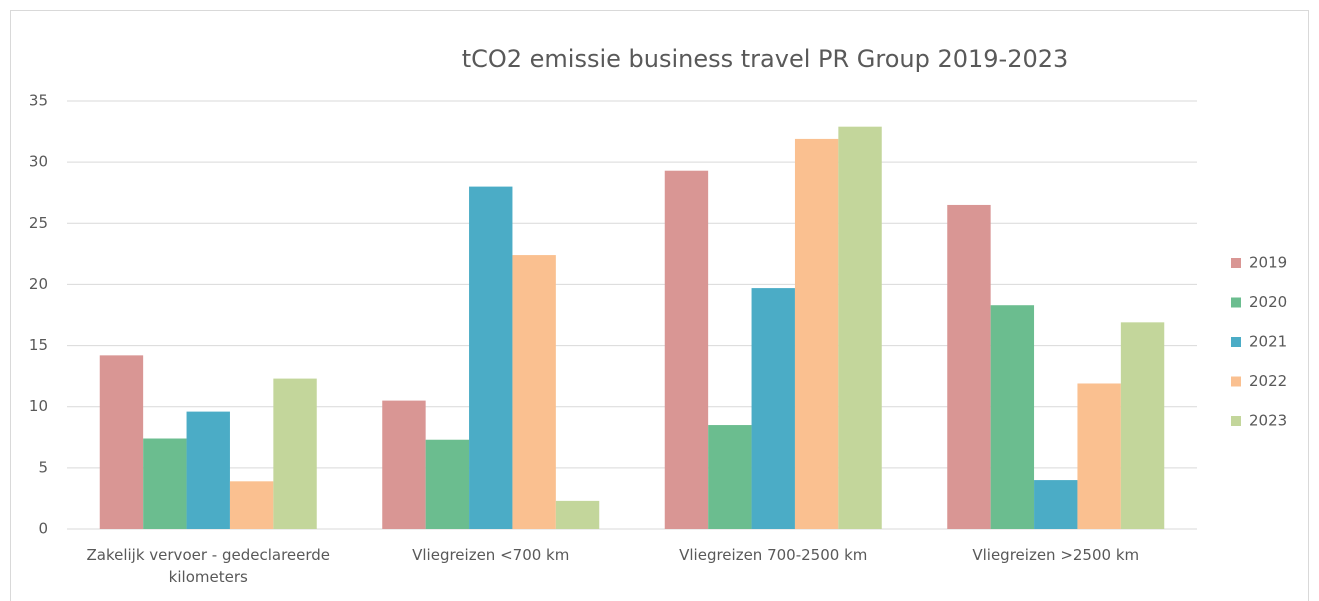  I want to click on y-tick-label: 15, so click(38, 345).